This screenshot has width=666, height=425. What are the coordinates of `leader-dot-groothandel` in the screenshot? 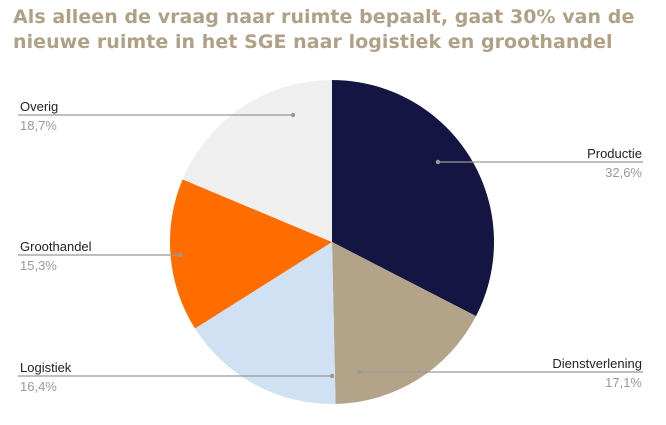 It's located at (180, 255).